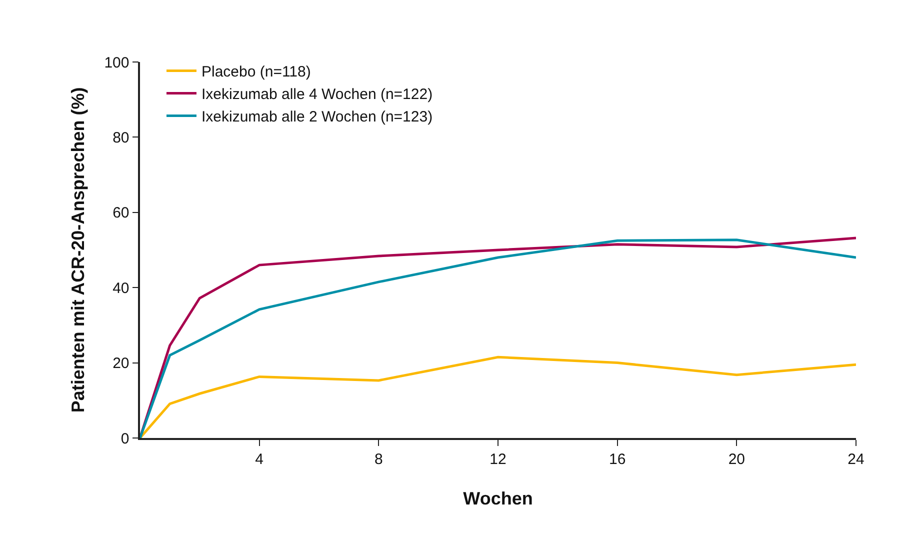 The height and width of the screenshot is (540, 908). What do you see at coordinates (121, 363) in the screenshot?
I see `y-tick-label: 20` at bounding box center [121, 363].